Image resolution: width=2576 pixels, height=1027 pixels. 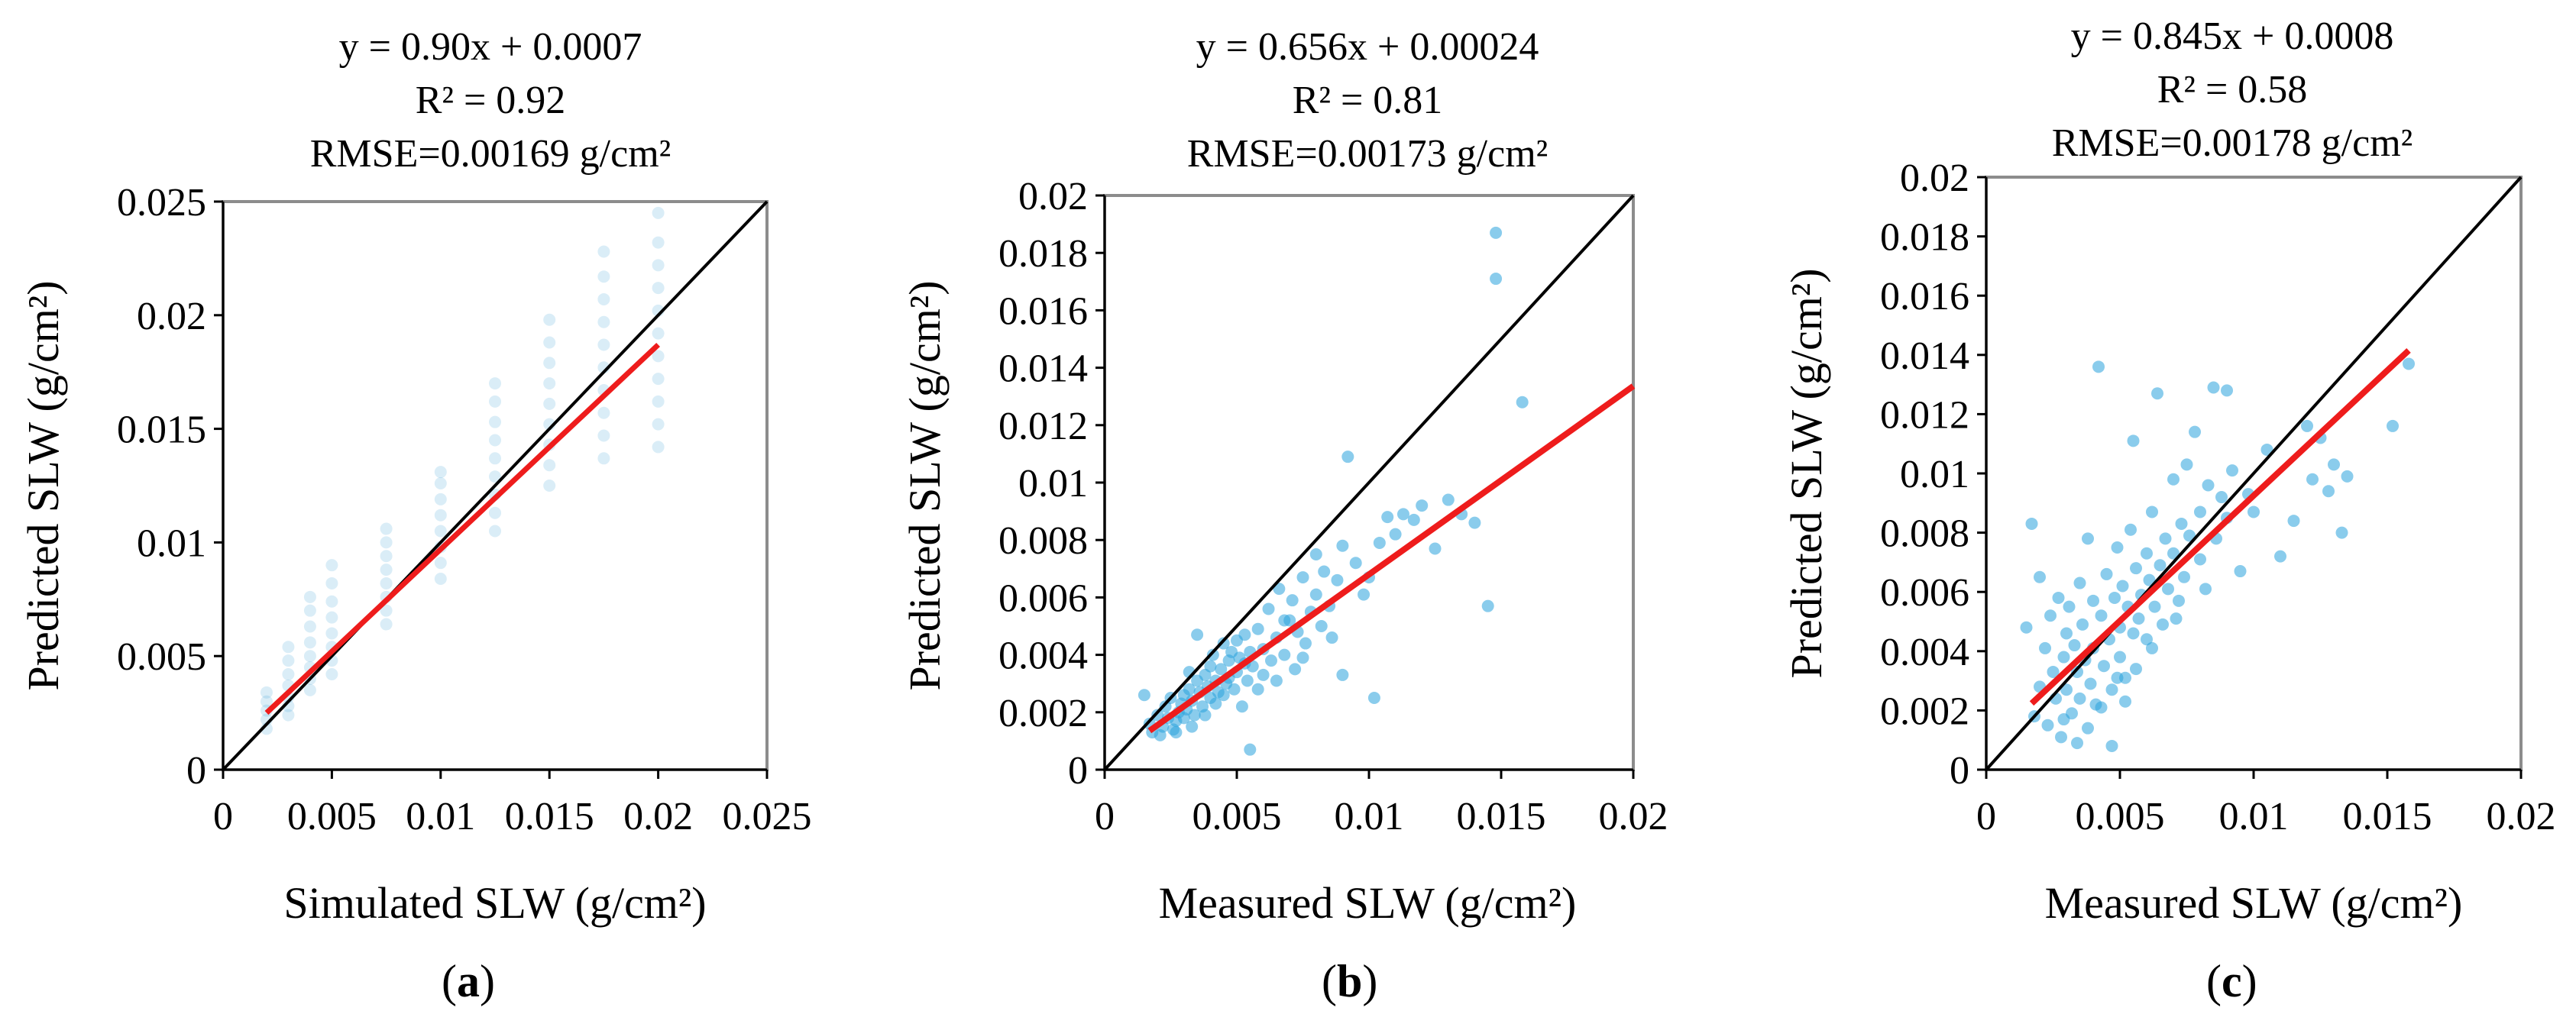 I want to click on panel-c-x-ticks: 0 0.005 0.01 0.015 0.02, so click(x=2266, y=804).